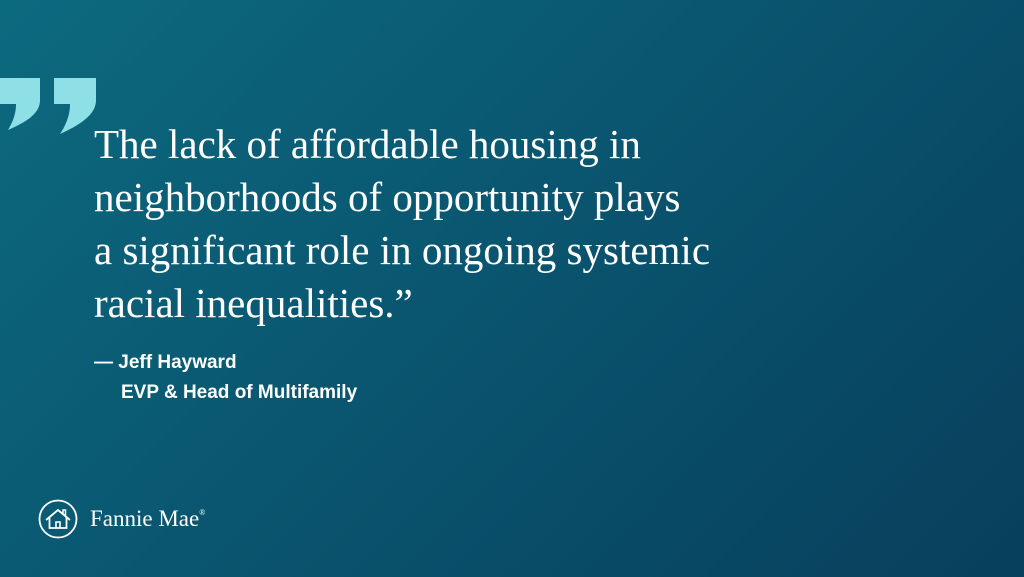 This screenshot has width=1024, height=577. I want to click on quote-line: The lack of affordable housing in, so click(367, 144).